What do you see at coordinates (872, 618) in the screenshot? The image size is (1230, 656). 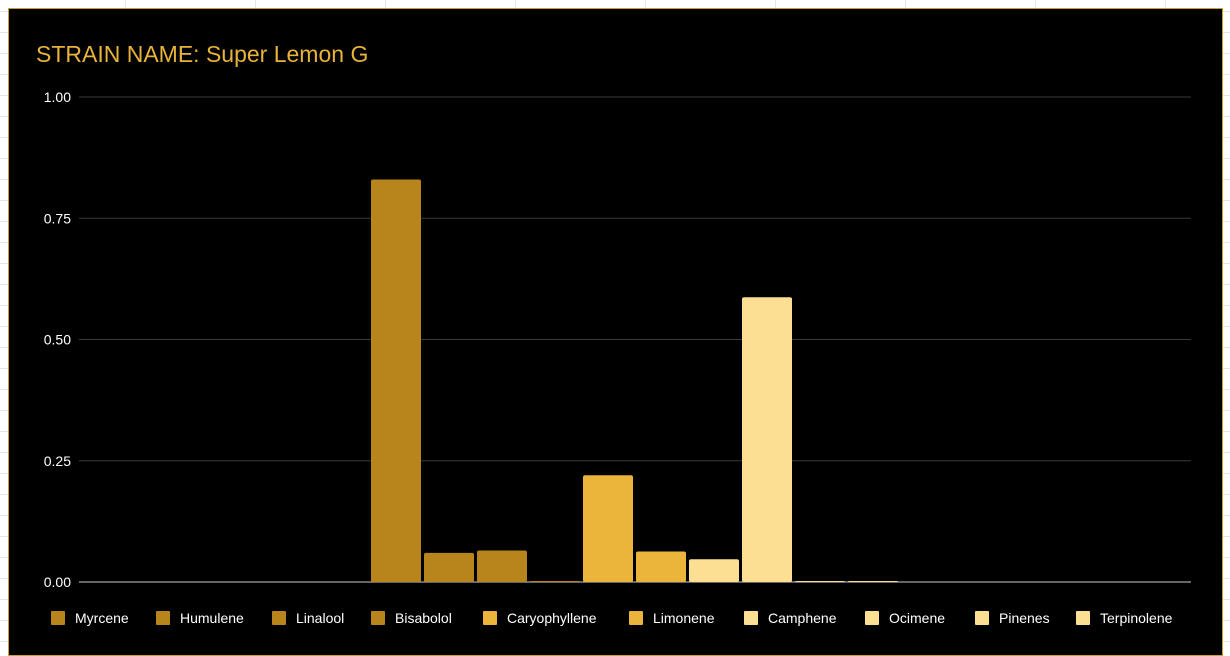 I see `legend-swatch-ocimene` at bounding box center [872, 618].